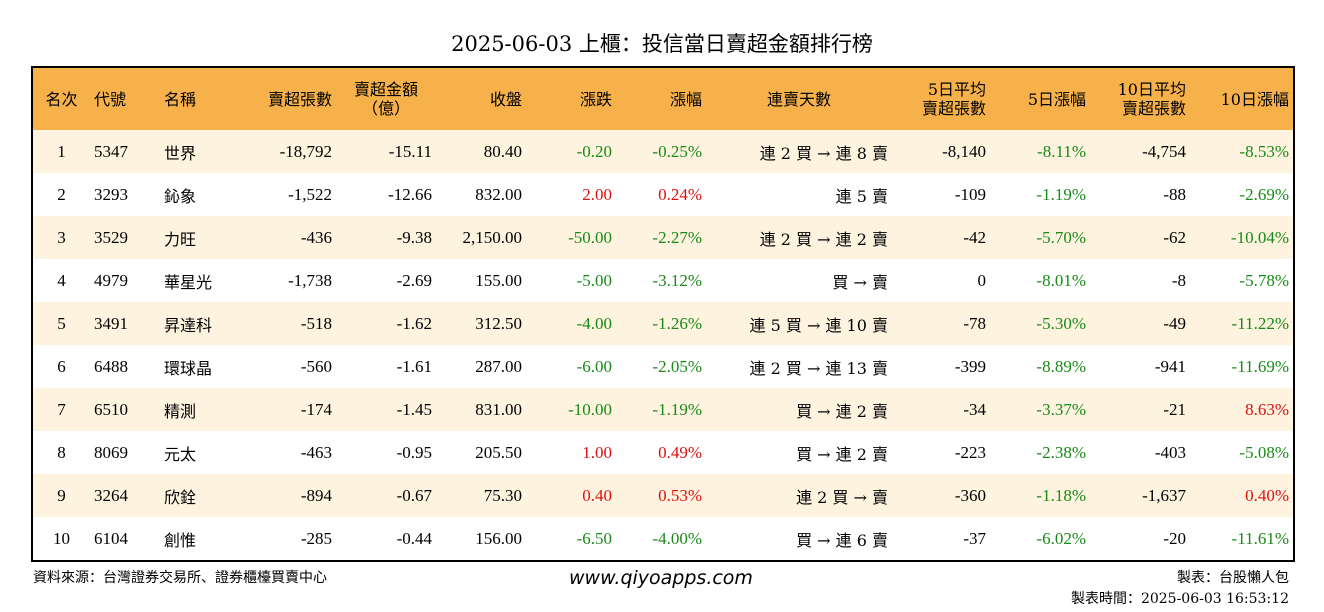 The width and height of the screenshot is (1324, 612). What do you see at coordinates (680, 452) in the screenshot?
I see `cell-pct: 0.49%` at bounding box center [680, 452].